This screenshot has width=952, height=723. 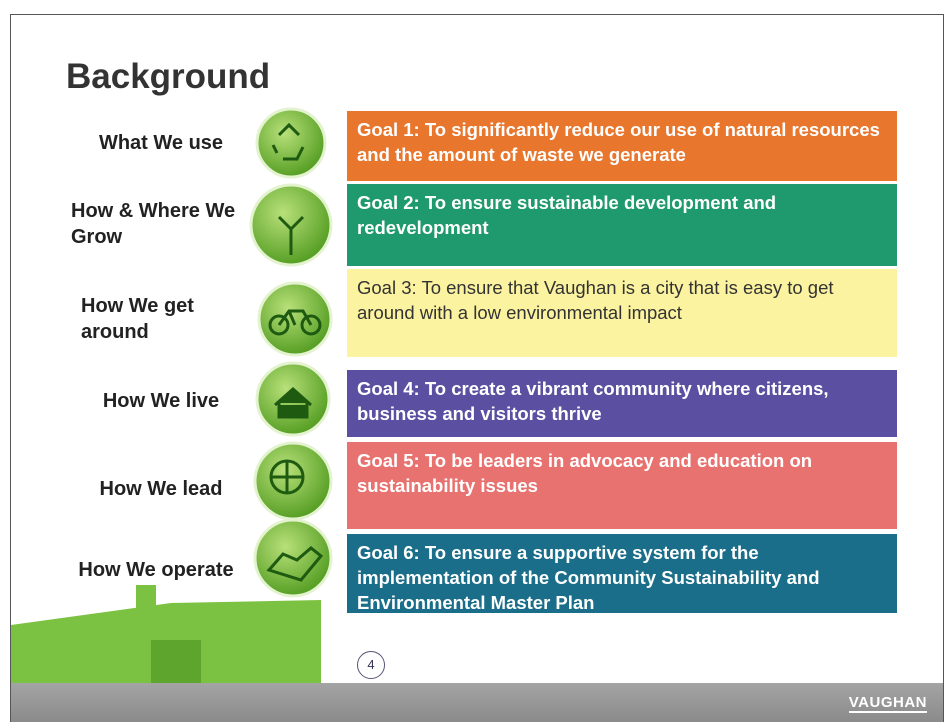 I want to click on footer: VAUGHAN, so click(x=477, y=702).